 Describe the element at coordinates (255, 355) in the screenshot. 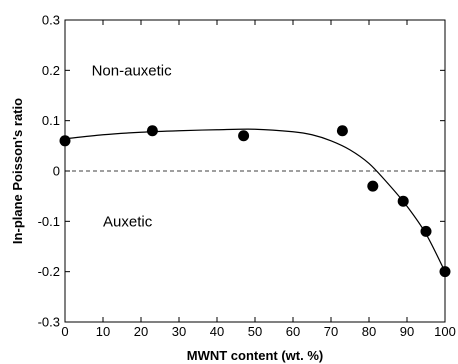

I see `x-axis-title: MWNT content (wt. %)` at that location.